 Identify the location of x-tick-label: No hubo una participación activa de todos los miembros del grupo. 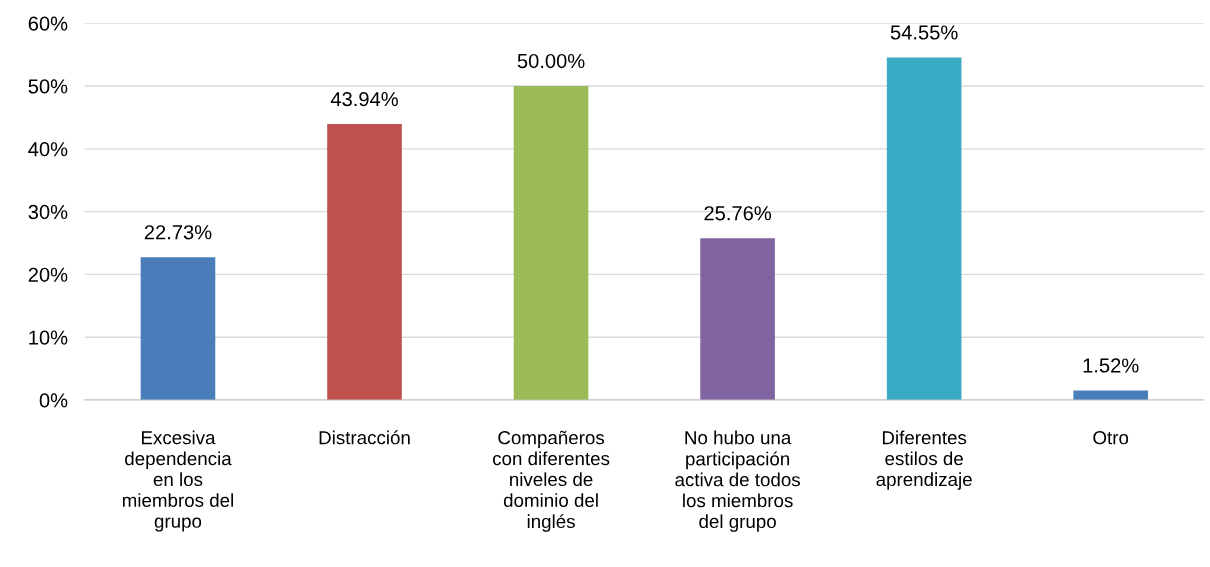
(737, 481).